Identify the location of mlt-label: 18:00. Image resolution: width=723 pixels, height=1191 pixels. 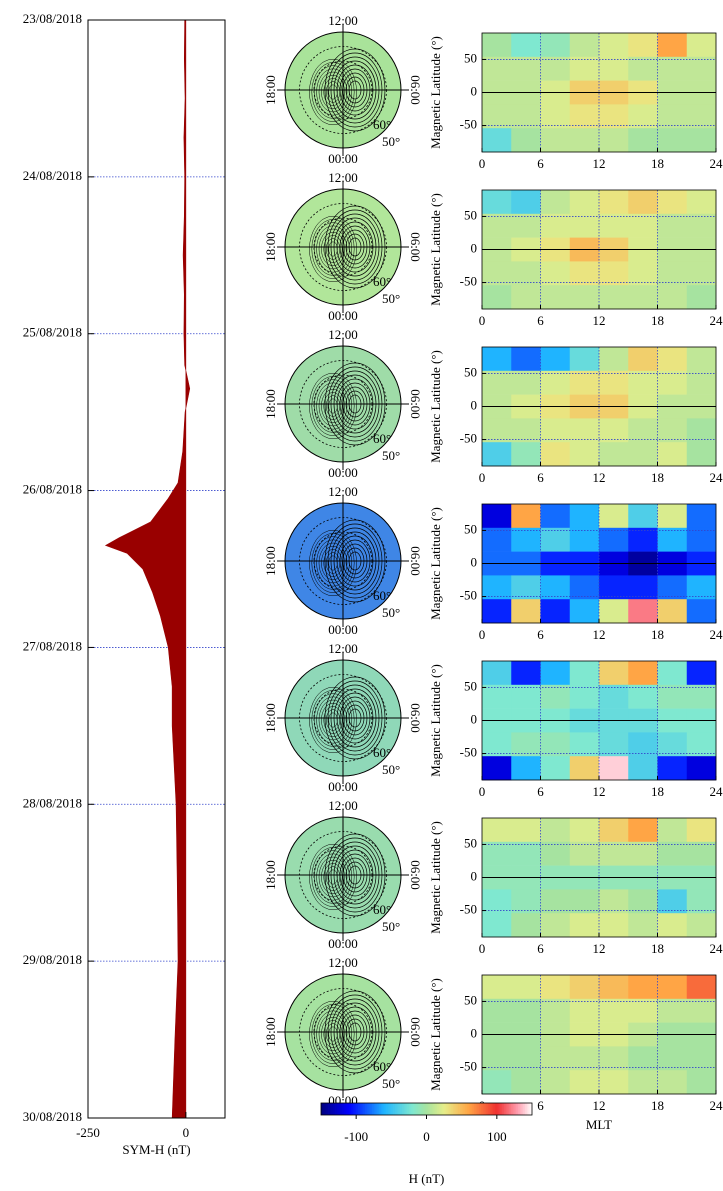
(270, 247).